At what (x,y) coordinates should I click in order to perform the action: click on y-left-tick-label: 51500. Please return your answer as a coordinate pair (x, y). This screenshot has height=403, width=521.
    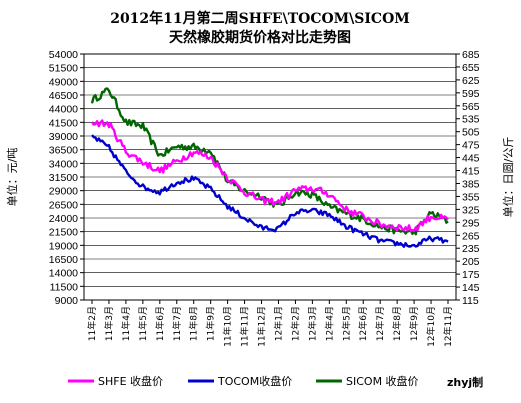
    Looking at the image, I should click on (63, 69).